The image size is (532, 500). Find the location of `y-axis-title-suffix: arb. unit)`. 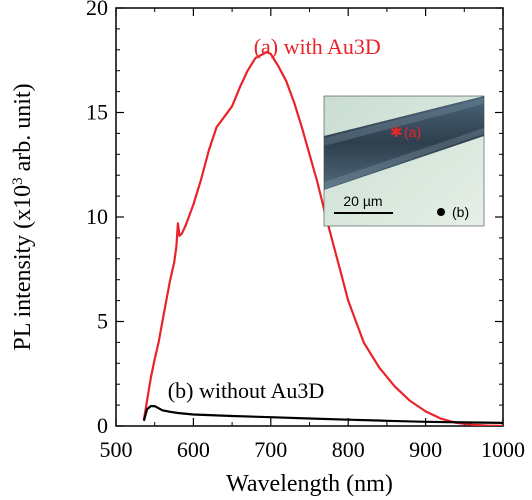

y-axis-title-suffix: arb. unit) is located at coordinates (23, 130).